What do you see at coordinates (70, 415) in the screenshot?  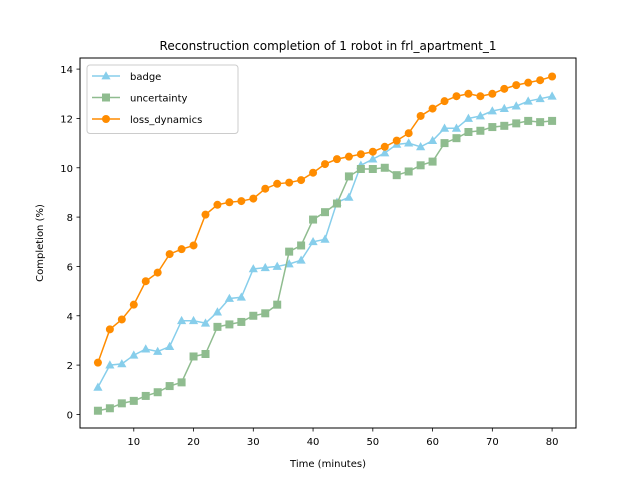 I see `y-tick-label: 0` at bounding box center [70, 415].